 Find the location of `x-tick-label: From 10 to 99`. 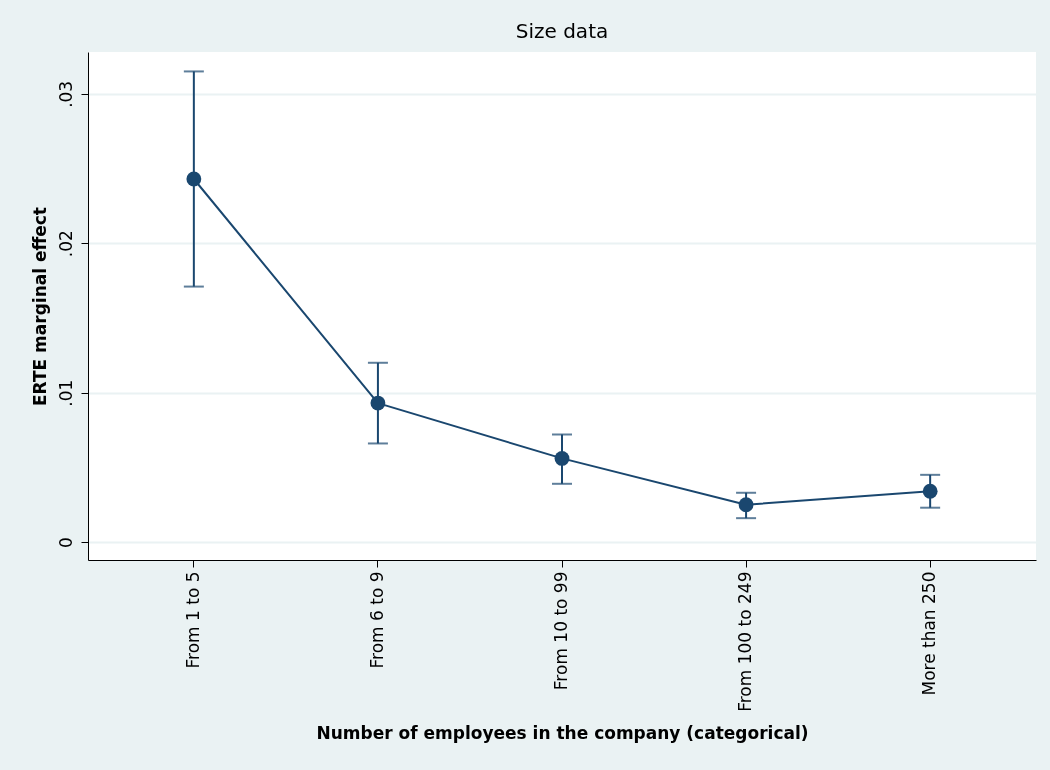

x-tick-label: From 10 to 99 is located at coordinates (561, 631).